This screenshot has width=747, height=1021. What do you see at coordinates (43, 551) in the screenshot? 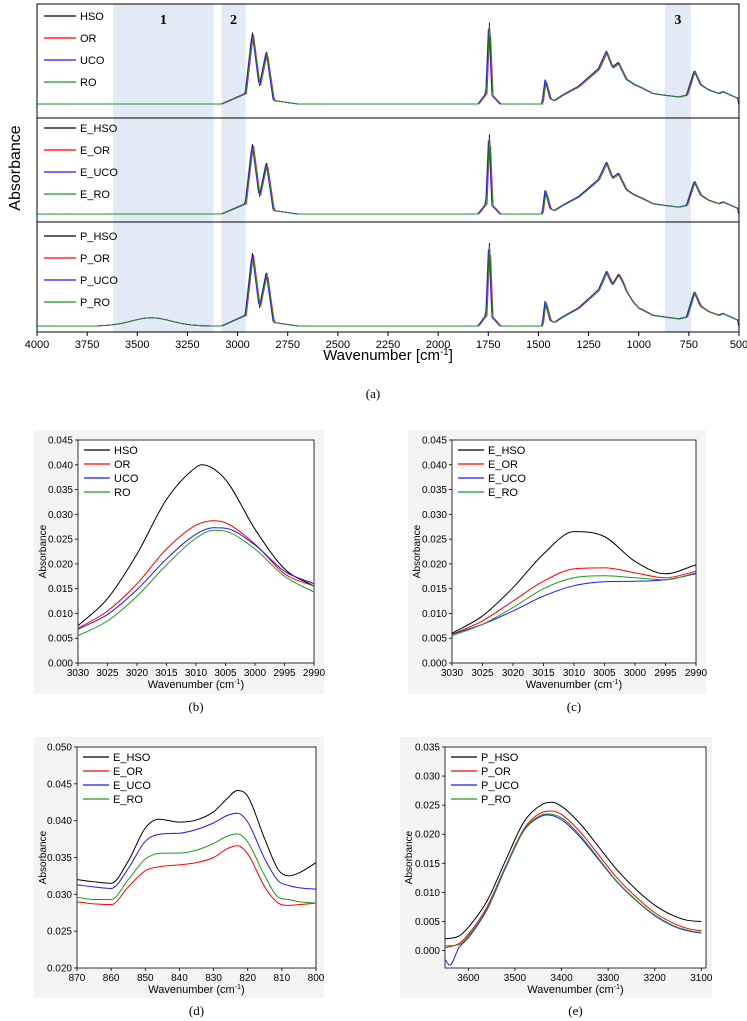
I see `y-axis-label-b: Absorbance` at bounding box center [43, 551].